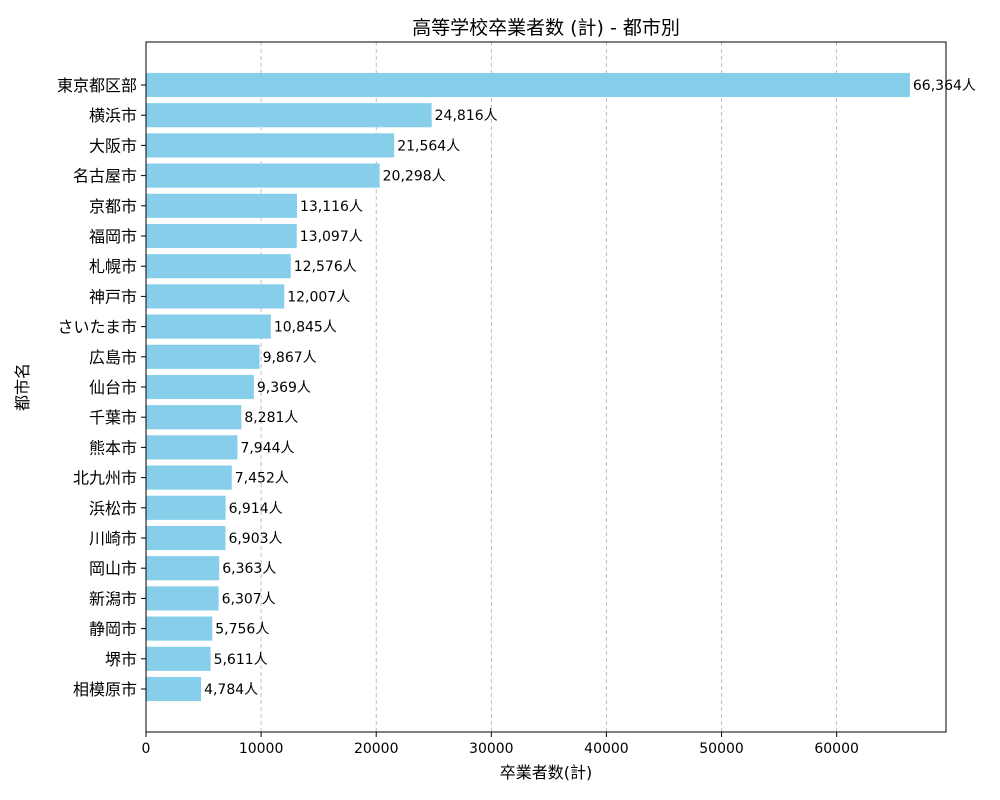 Image resolution: width=1000 pixels, height=800 pixels. I want to click on y-tick-label-6: 札幌市, so click(113, 266).